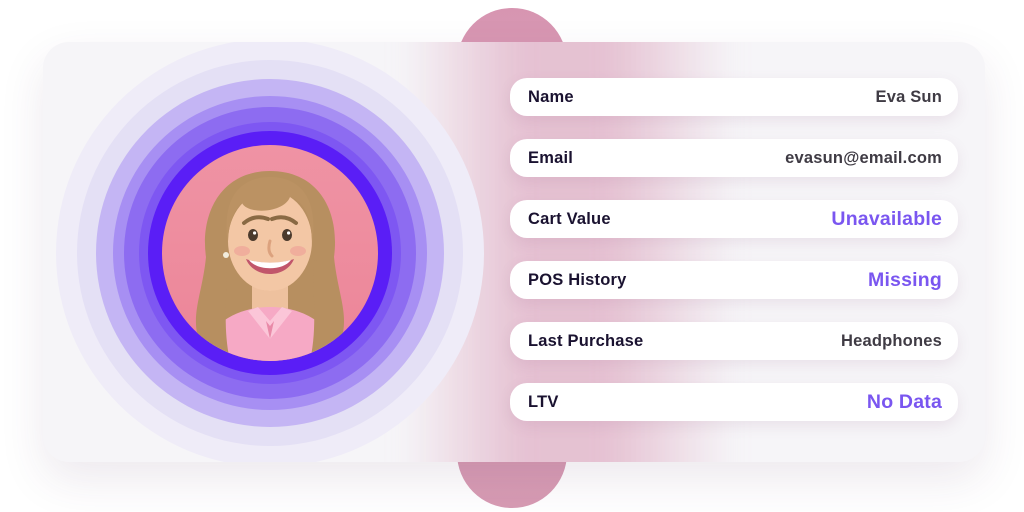 Image resolution: width=1024 pixels, height=512 pixels. I want to click on row-label: Last Purchase, so click(586, 340).